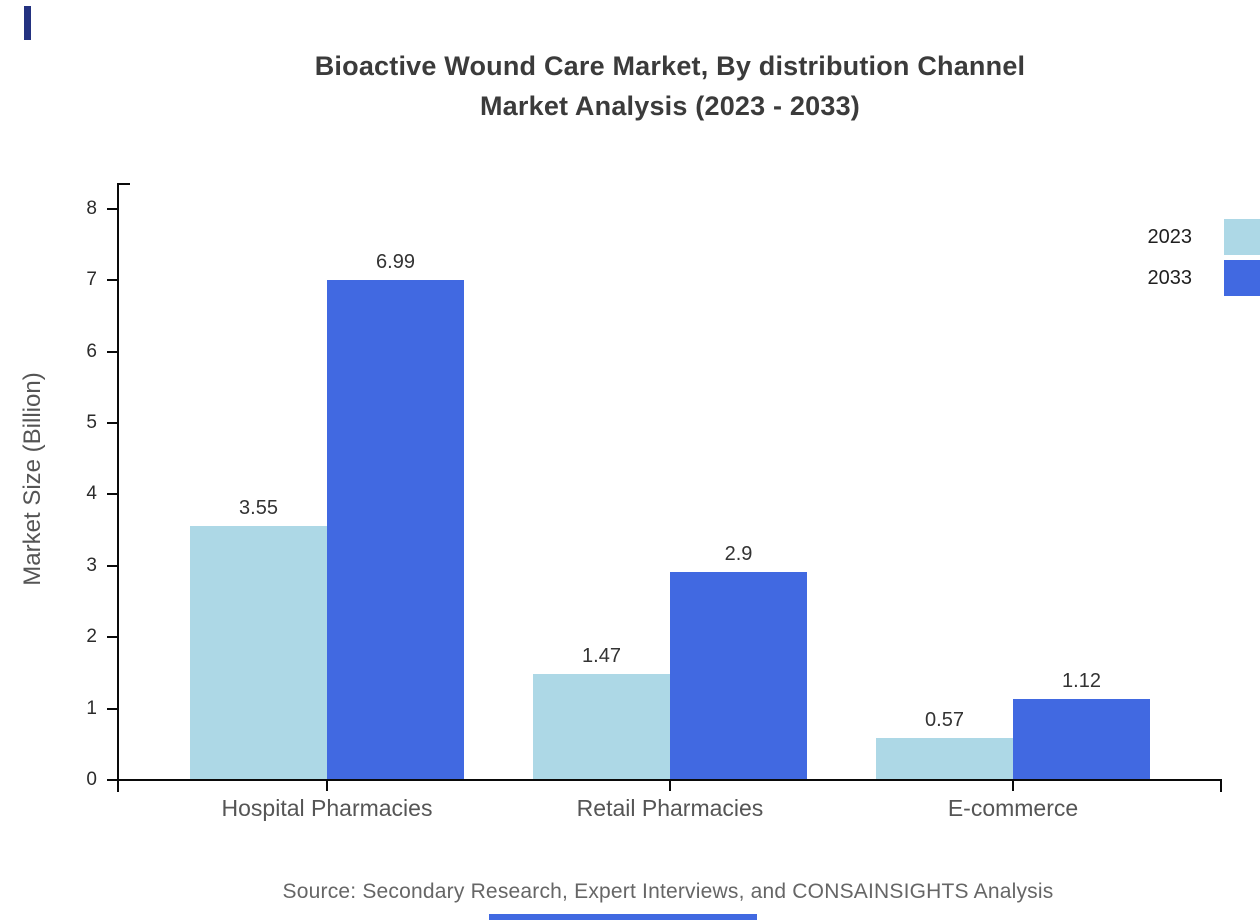  Describe the element at coordinates (395, 262) in the screenshot. I see `bar-value-label: 6.99` at that location.